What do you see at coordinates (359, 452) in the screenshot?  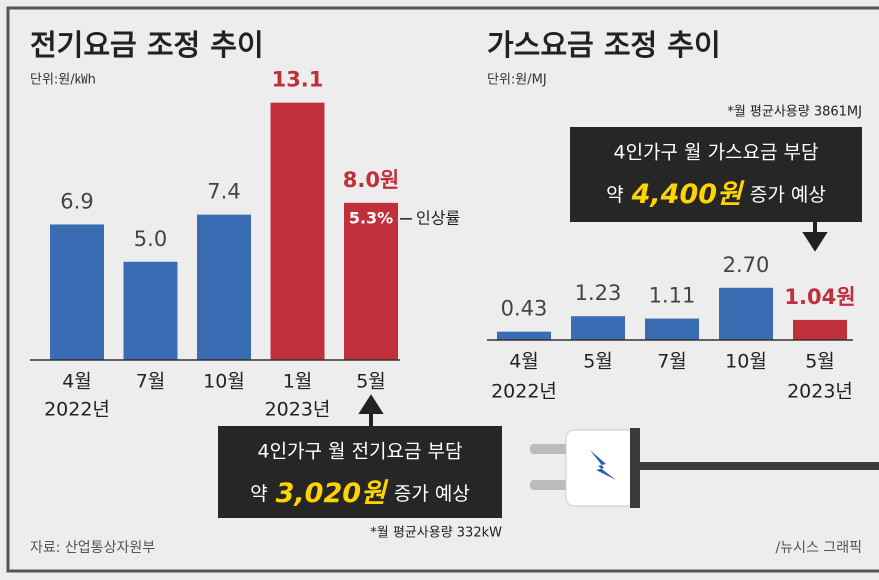 I see `callout-line1: 4인가구 월 전기요금 부담` at bounding box center [359, 452].